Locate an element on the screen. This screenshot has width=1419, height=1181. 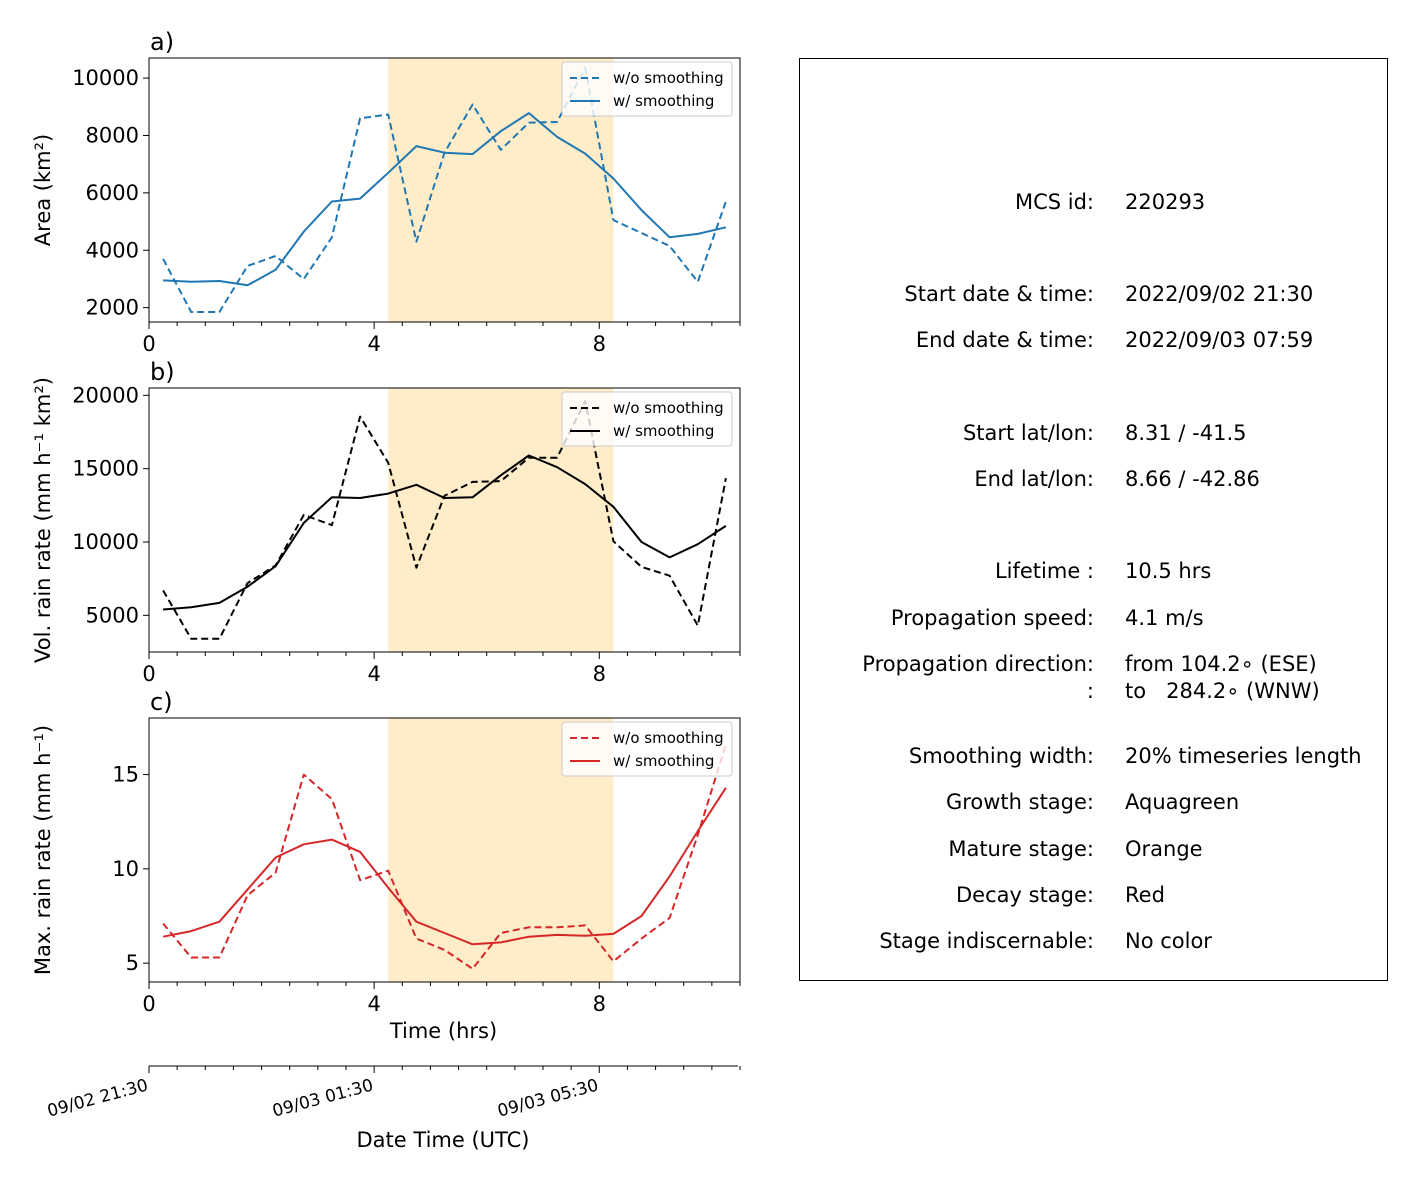
y-tick-label: 2000 is located at coordinates (112, 308).